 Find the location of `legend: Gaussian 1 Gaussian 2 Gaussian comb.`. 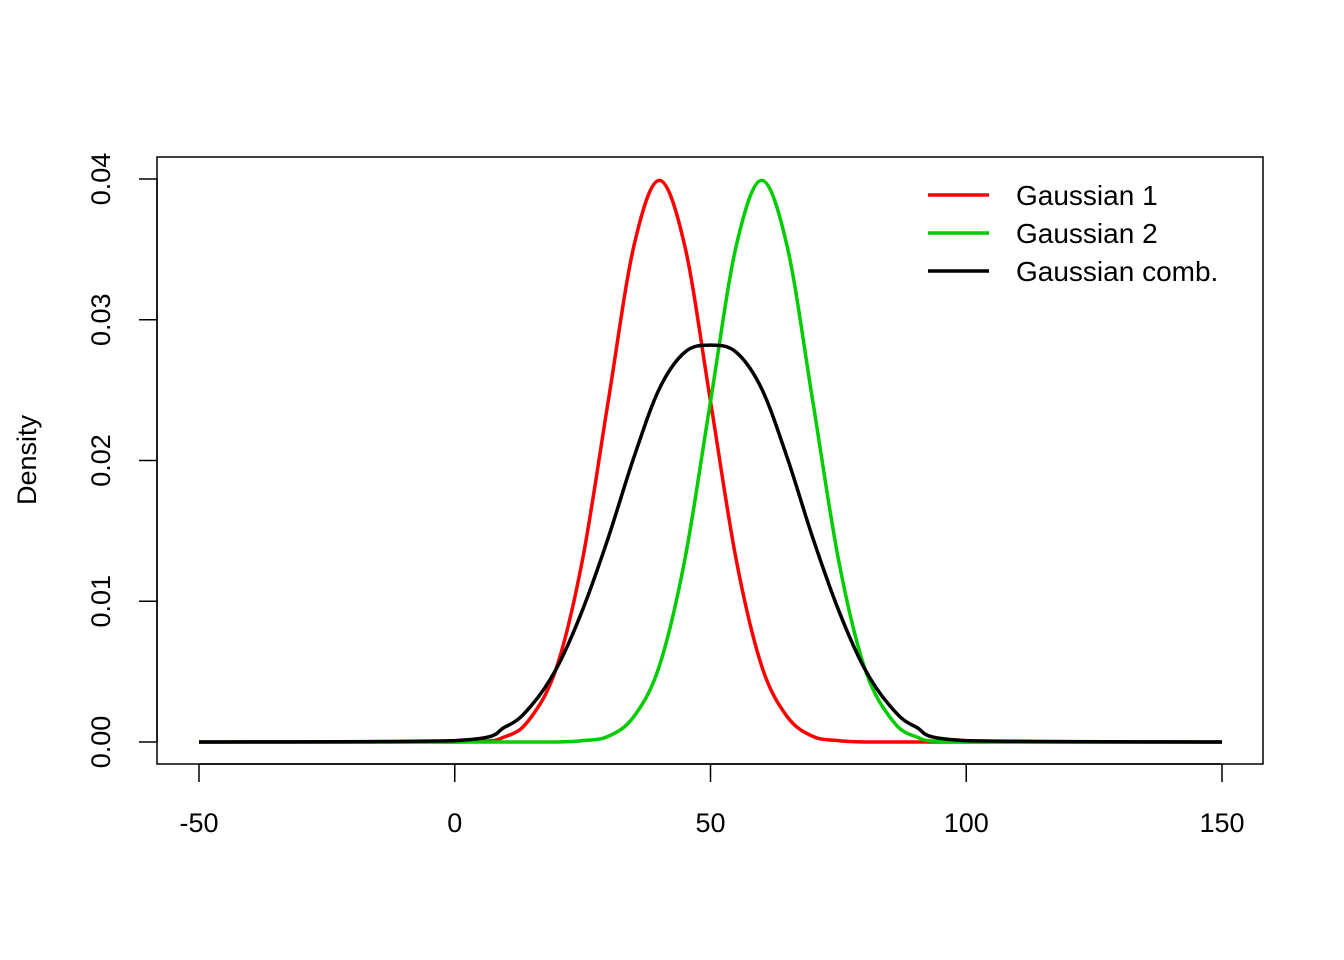

legend: Gaussian 1 Gaussian 2 Gaussian comb. is located at coordinates (1073, 233).